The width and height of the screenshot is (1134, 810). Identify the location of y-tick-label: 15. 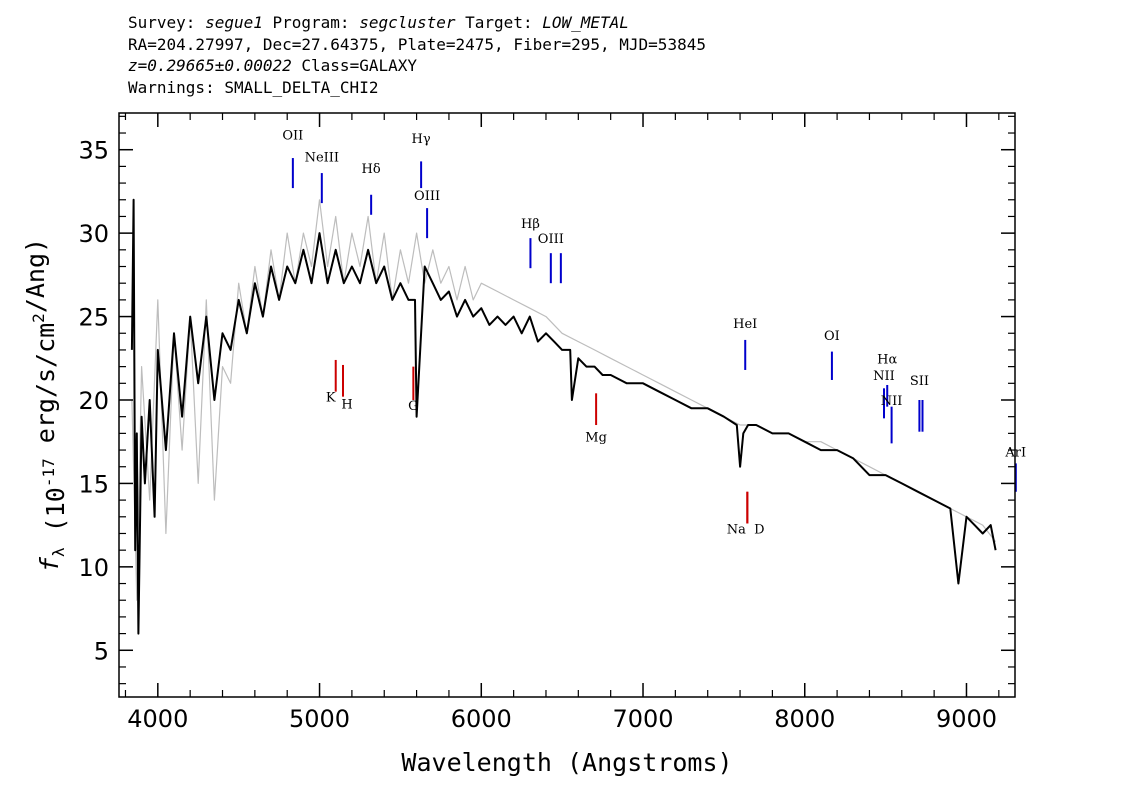
(93, 484).